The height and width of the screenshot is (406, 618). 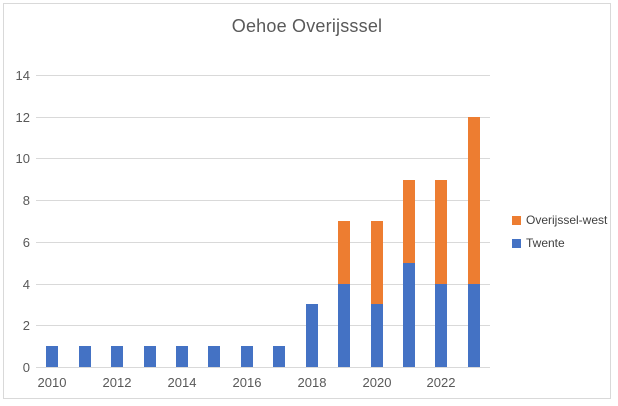 I want to click on x-axis-tick-label: 2020, so click(x=377, y=382).